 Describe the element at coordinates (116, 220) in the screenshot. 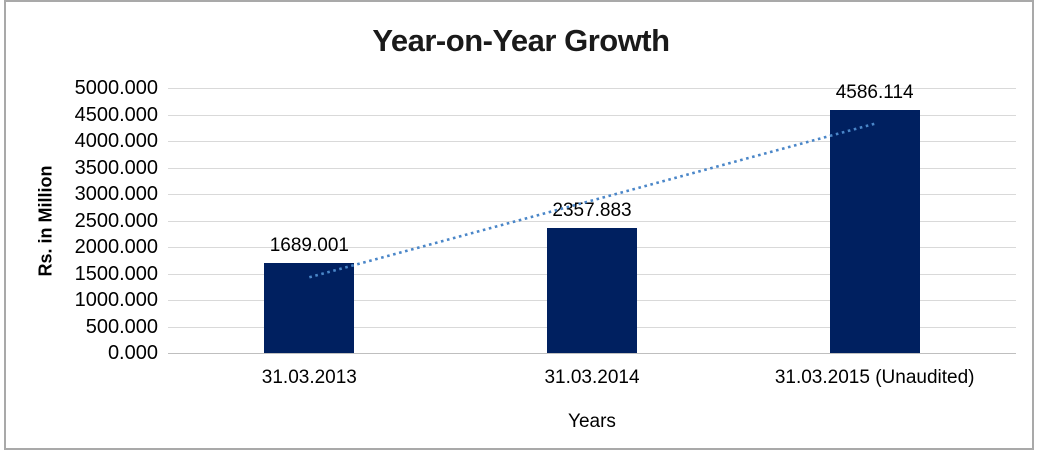

I see `y-tick-label: 2500.000` at that location.